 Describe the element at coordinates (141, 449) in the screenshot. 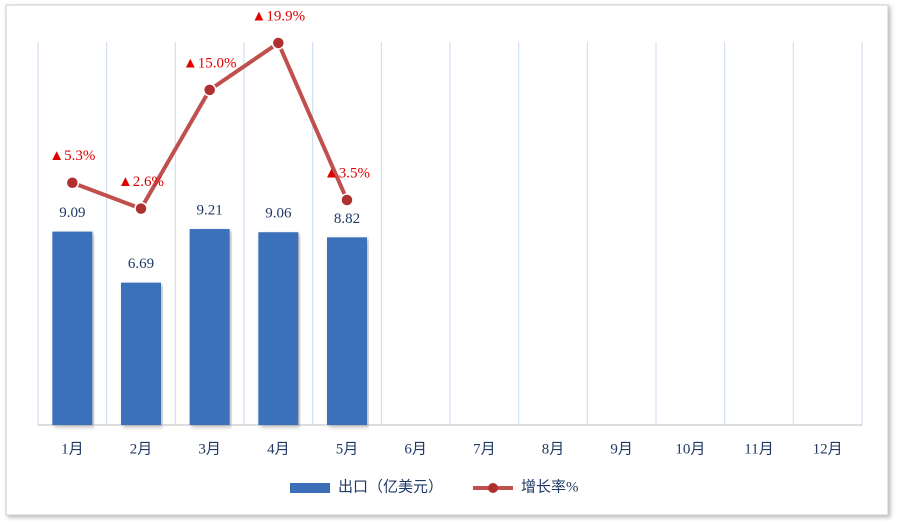

I see `x-tick-label: 2月` at that location.